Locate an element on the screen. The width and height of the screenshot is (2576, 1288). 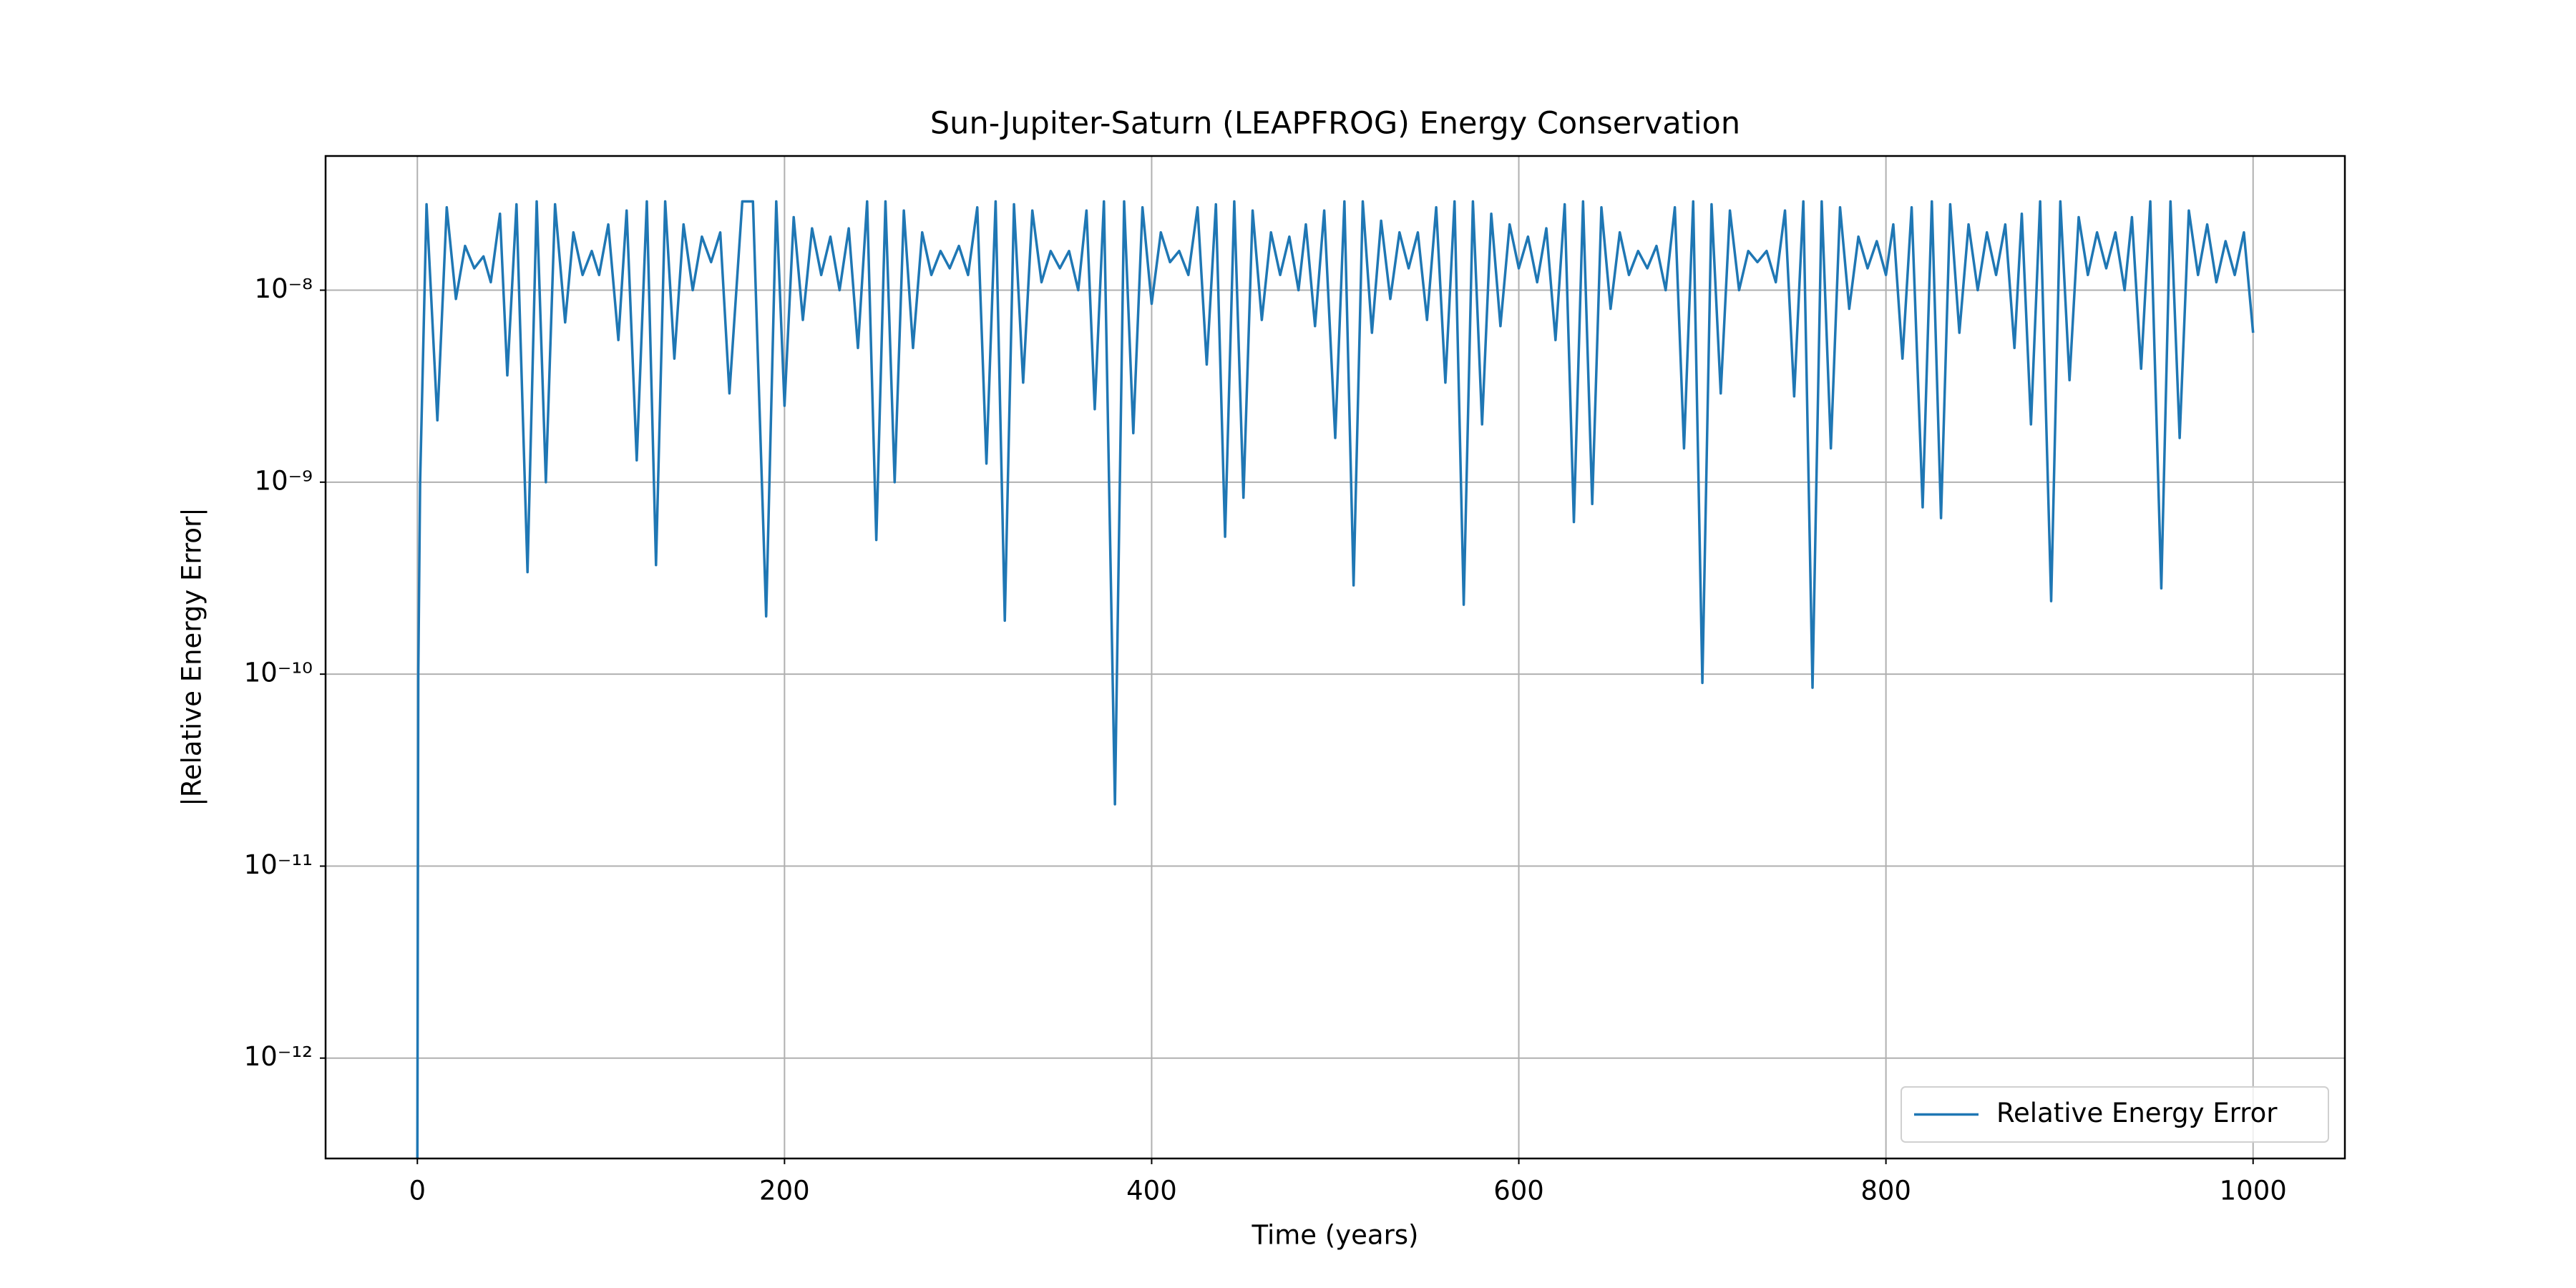
y-tick-label: 10⁻⁸ is located at coordinates (284, 288).